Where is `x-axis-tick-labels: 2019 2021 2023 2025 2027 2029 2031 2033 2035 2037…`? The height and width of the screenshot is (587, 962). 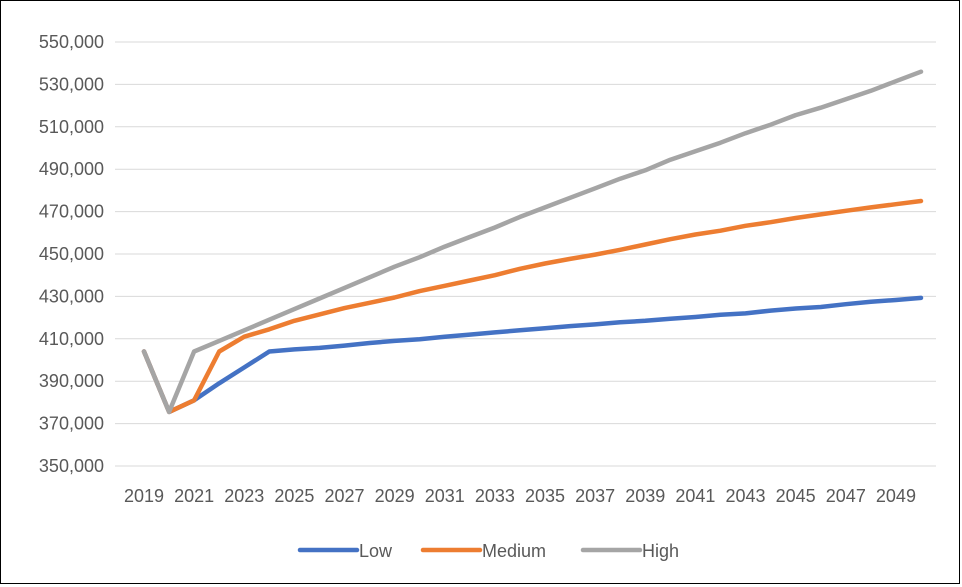
x-axis-tick-labels: 2019 2021 2023 2025 2027 2029 2031 2033 2035 2037… is located at coordinates (520, 496).